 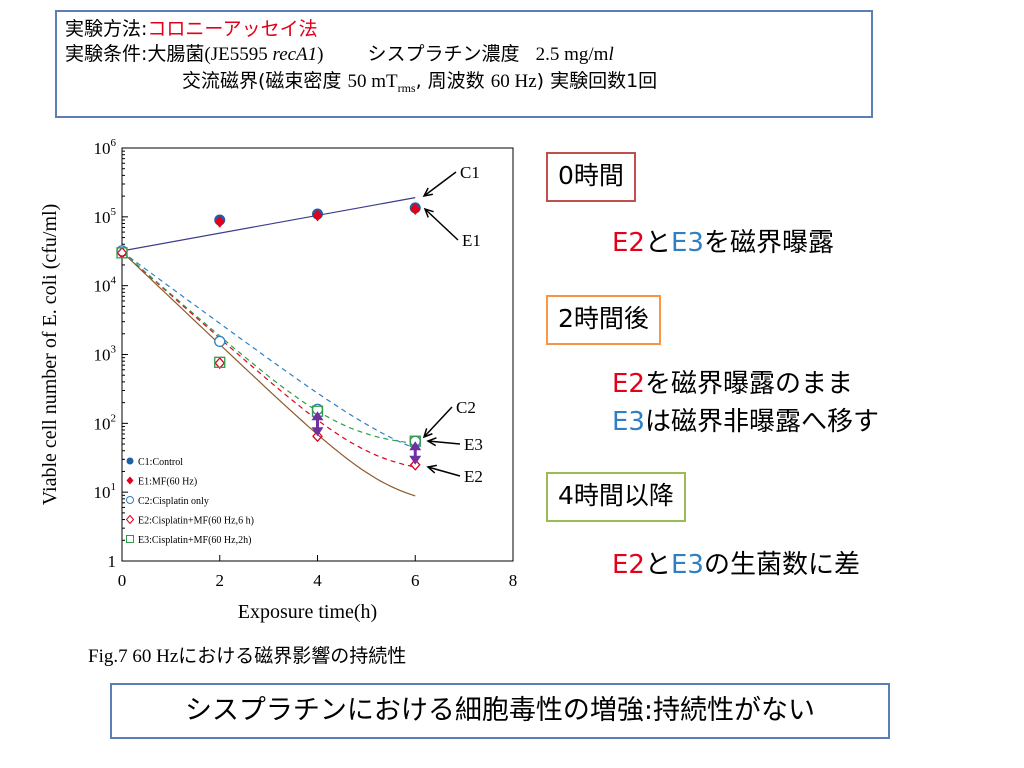 I want to click on note-rest: を磁界曝露のまま, so click(x=748, y=384).